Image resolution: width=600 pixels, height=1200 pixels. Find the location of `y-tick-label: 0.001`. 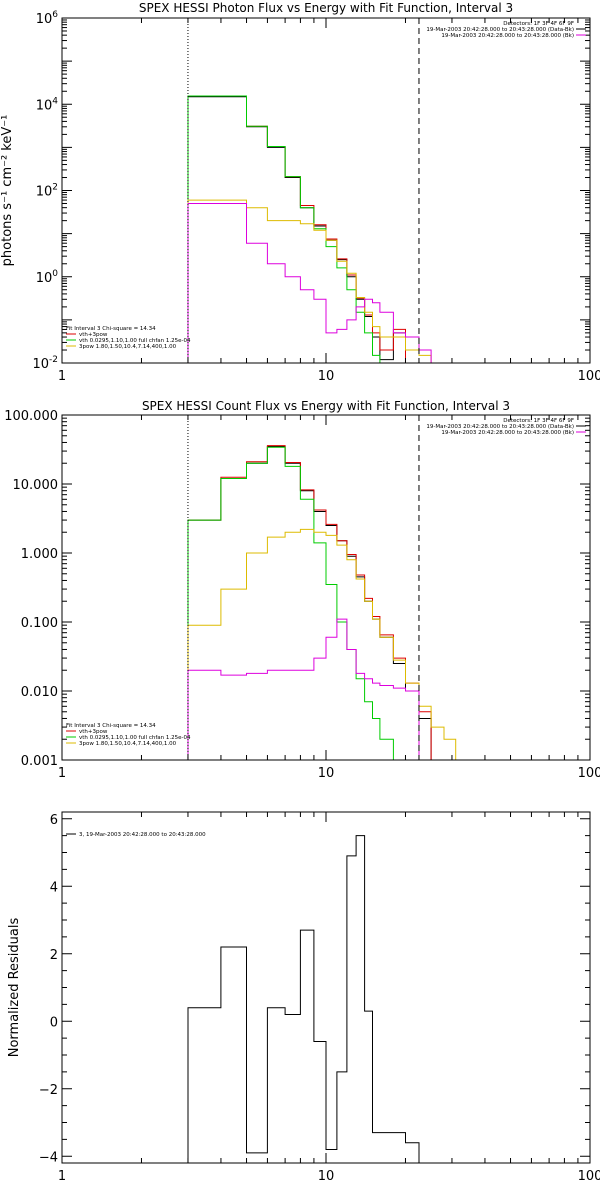

y-tick-label: 0.001 is located at coordinates (39, 761).